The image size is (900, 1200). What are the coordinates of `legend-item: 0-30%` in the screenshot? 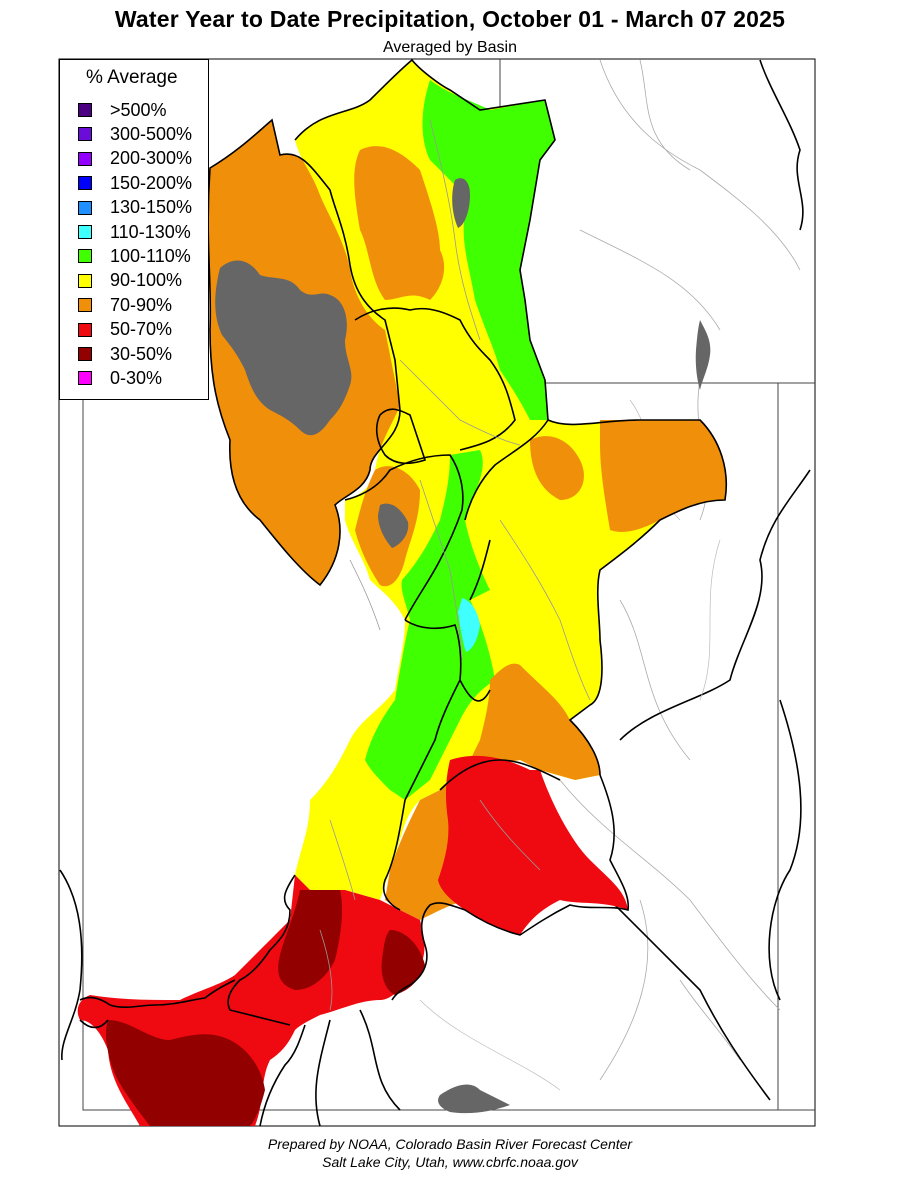 It's located at (120, 378).